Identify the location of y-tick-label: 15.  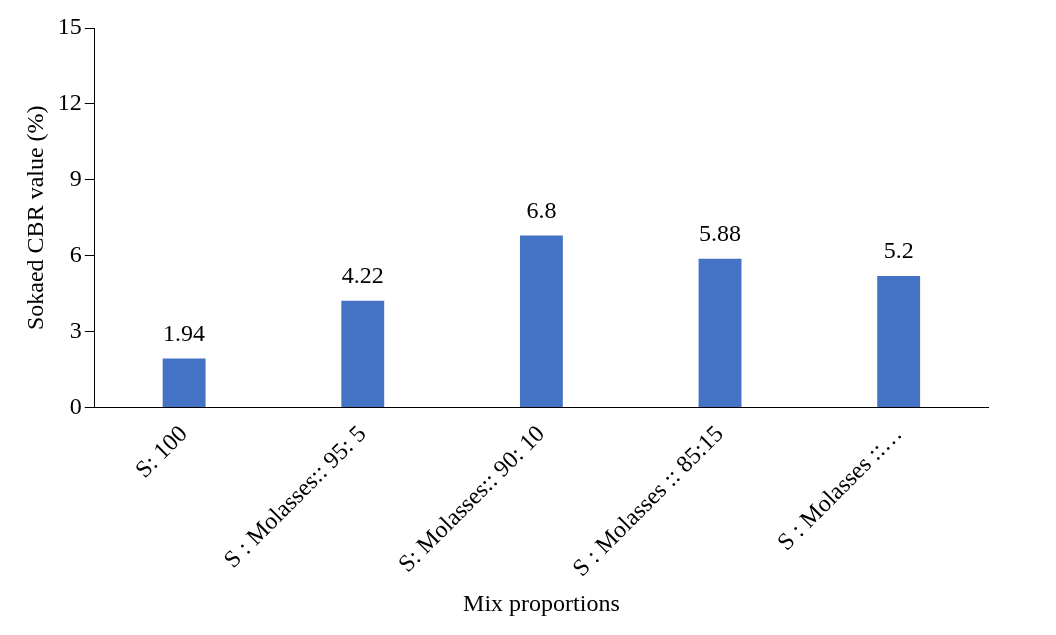
(69, 26).